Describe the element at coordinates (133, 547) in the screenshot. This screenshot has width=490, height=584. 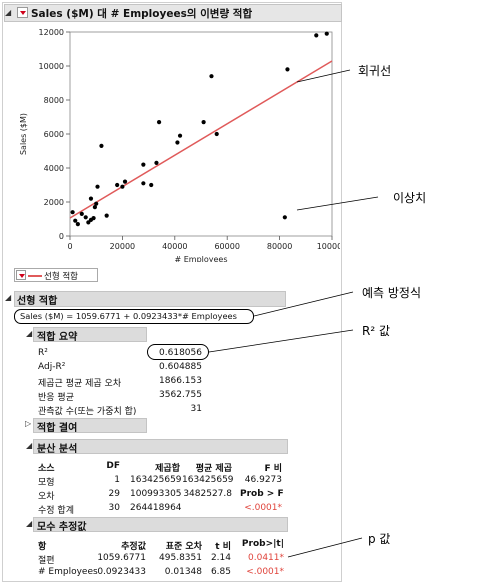
I see `params-col-estimate: 추정값` at that location.